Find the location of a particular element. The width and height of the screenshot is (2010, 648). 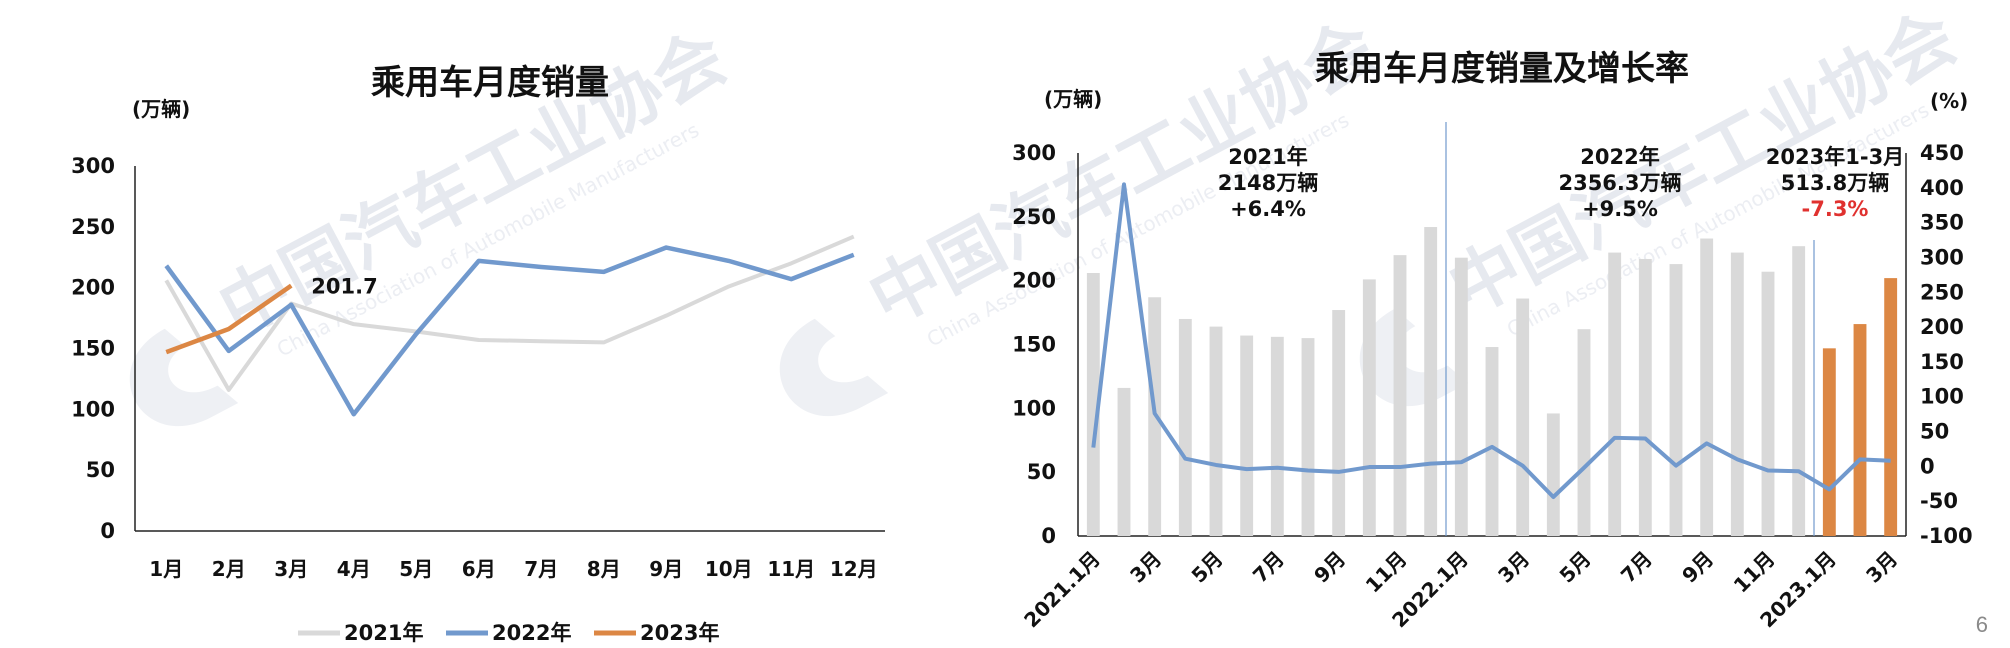

segment-growth: -7.3% is located at coordinates (1835, 209).